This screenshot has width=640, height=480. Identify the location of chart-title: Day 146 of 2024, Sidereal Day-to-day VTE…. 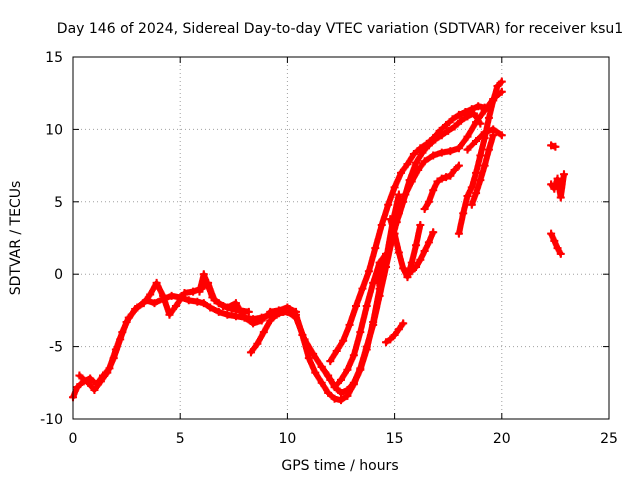
(340, 29).